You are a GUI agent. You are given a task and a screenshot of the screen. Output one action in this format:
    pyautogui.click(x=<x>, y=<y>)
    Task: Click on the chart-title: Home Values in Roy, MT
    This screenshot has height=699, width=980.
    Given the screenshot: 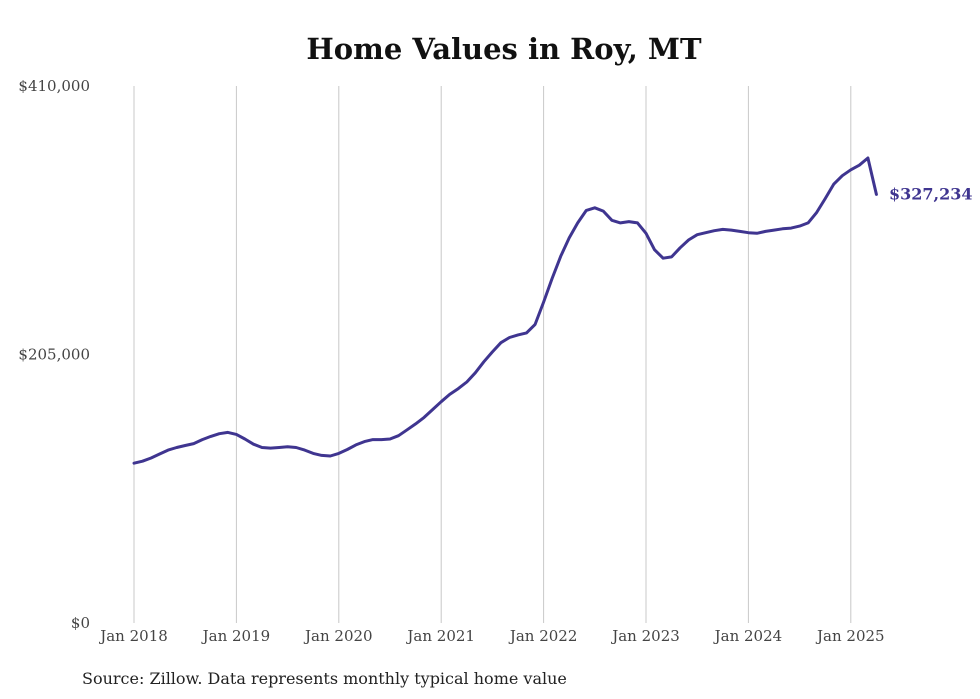 What is the action you would take?
    pyautogui.click(x=504, y=49)
    